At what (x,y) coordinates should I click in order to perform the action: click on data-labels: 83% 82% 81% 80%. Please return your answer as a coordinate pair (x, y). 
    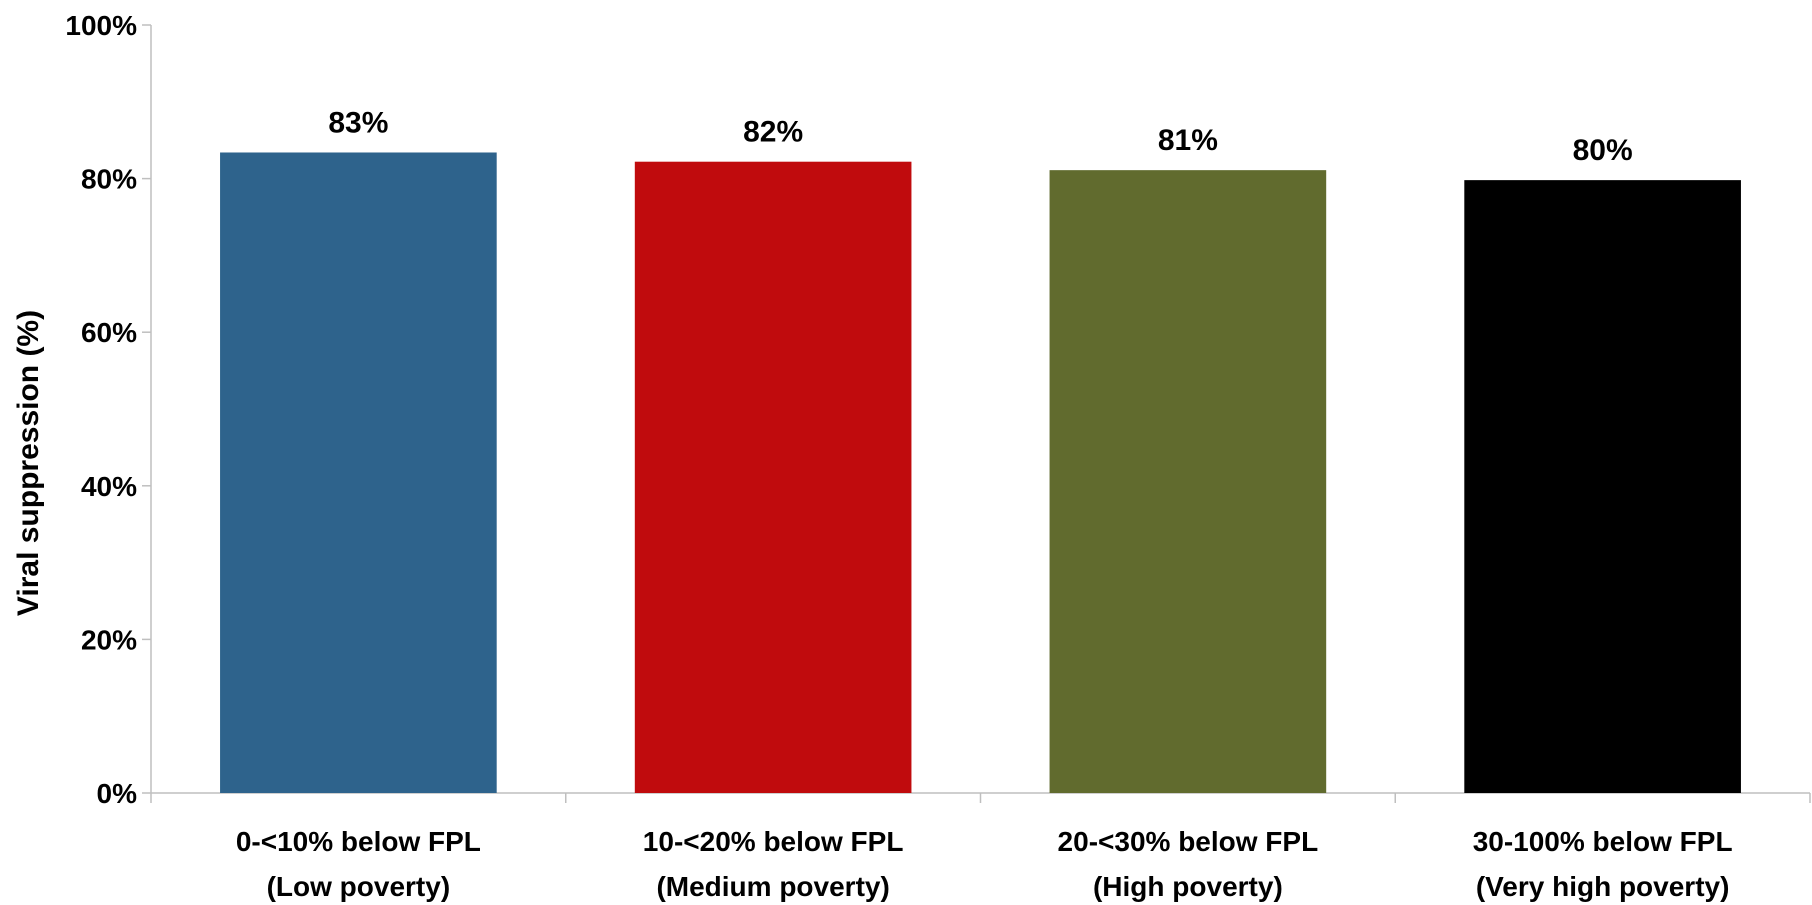
    Looking at the image, I should click on (980, 136).